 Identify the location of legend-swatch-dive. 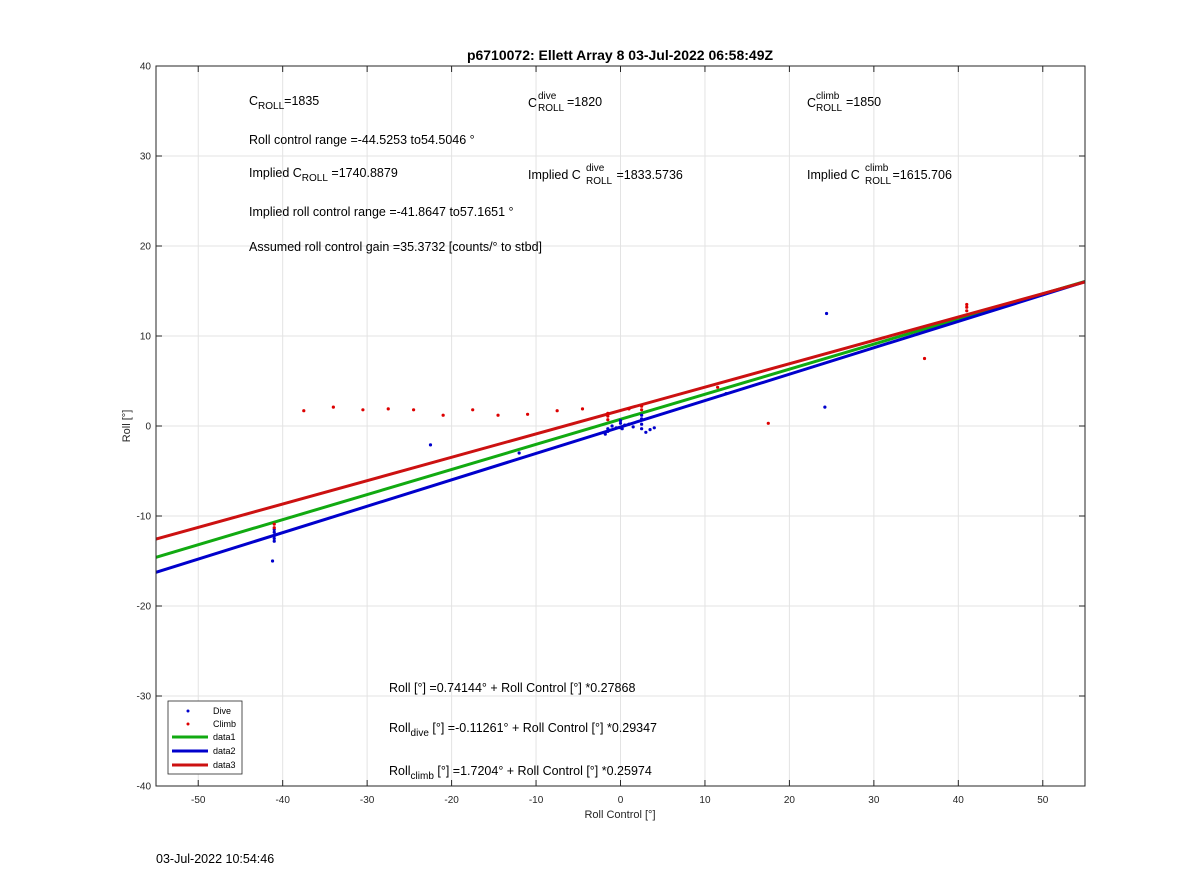
(188, 711).